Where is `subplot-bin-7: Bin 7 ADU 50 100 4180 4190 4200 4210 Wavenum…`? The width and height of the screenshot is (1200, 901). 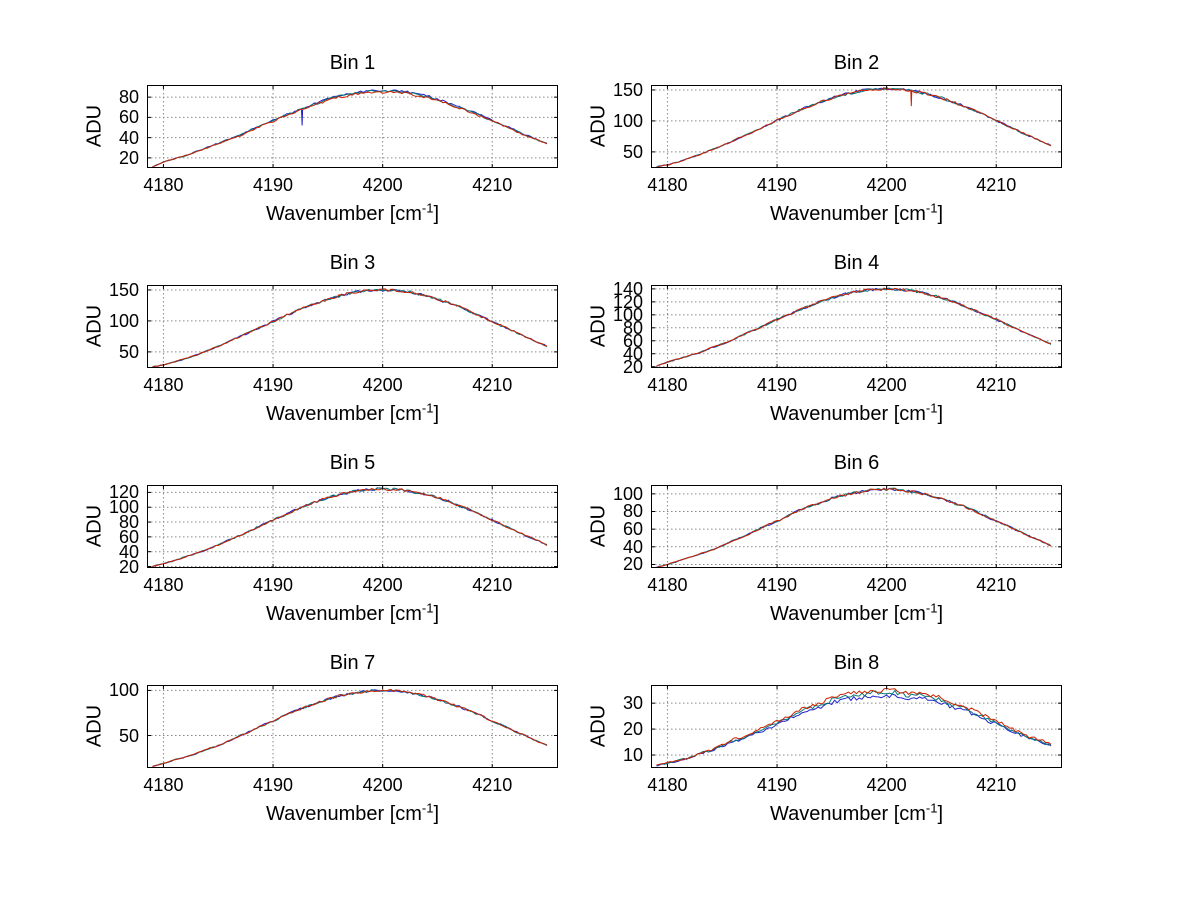 subplot-bin-7: Bin 7 ADU 50 100 4180 4190 4200 4210 Wavenum… is located at coordinates (321, 738).